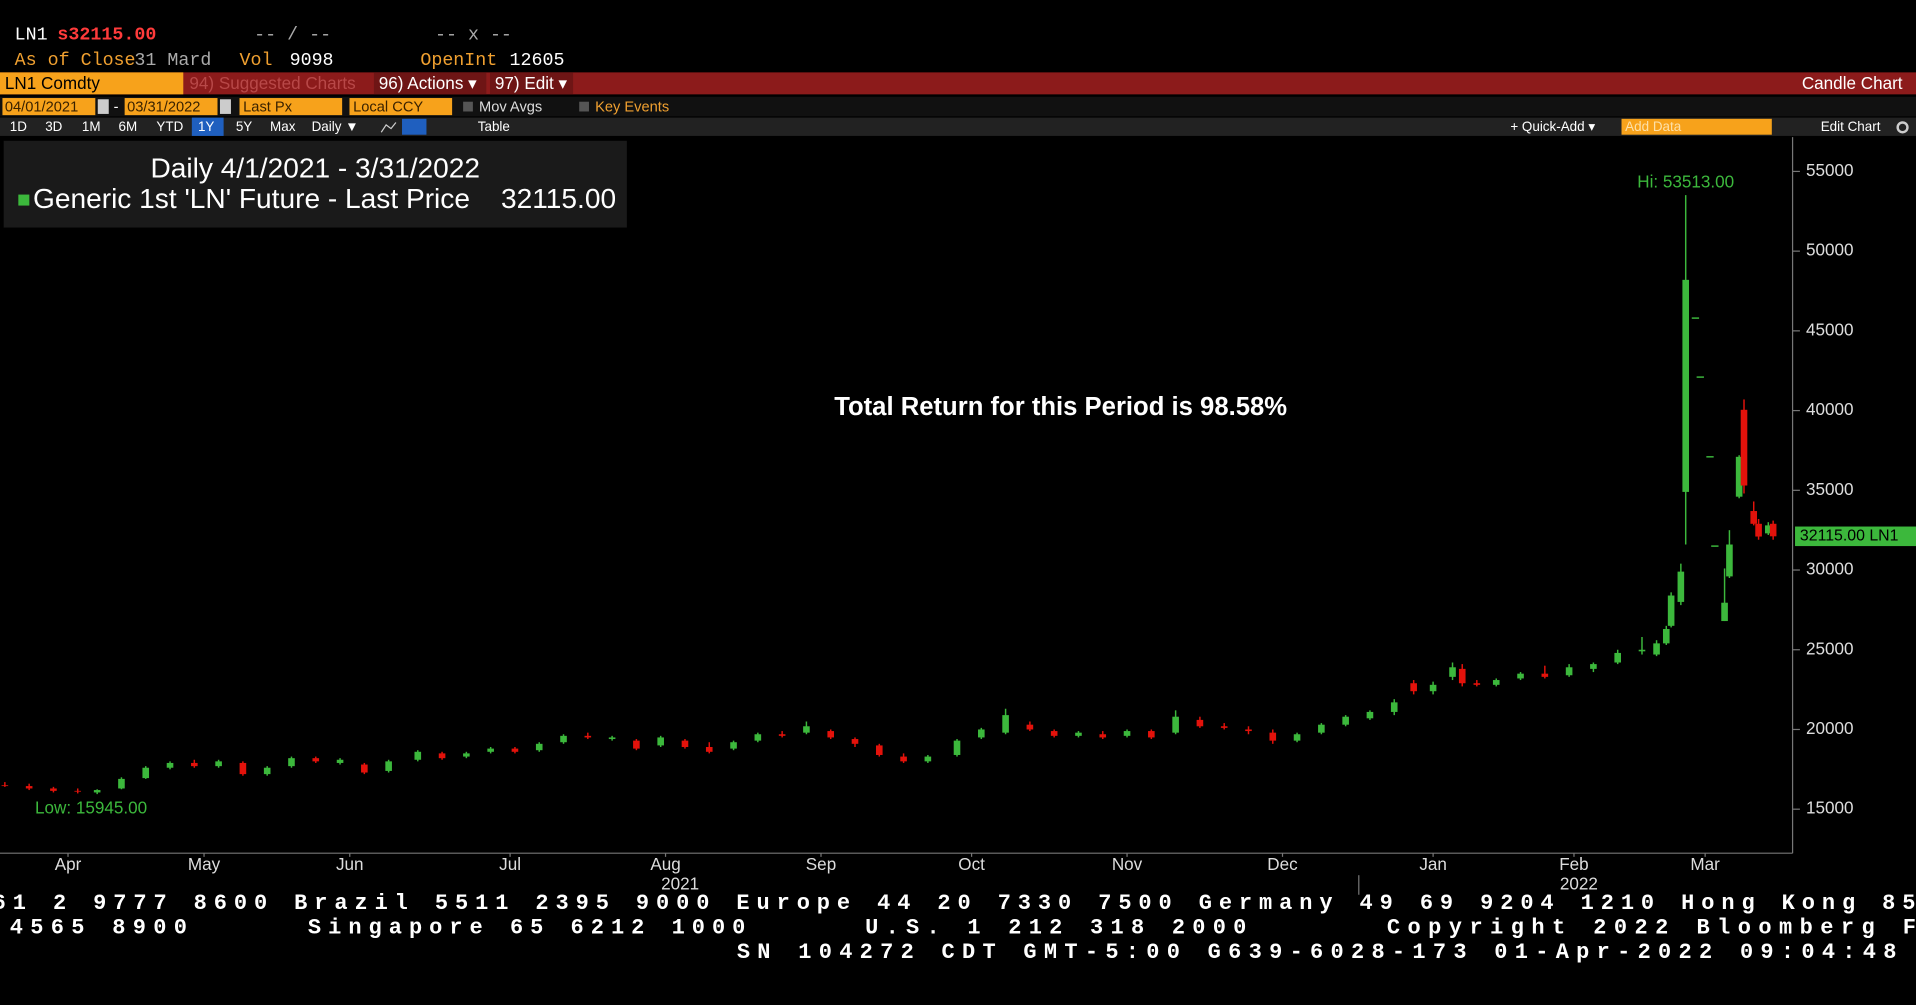 The width and height of the screenshot is (1916, 1005). Describe the element at coordinates (91, 126) in the screenshot. I see `period-button: 1M` at that location.